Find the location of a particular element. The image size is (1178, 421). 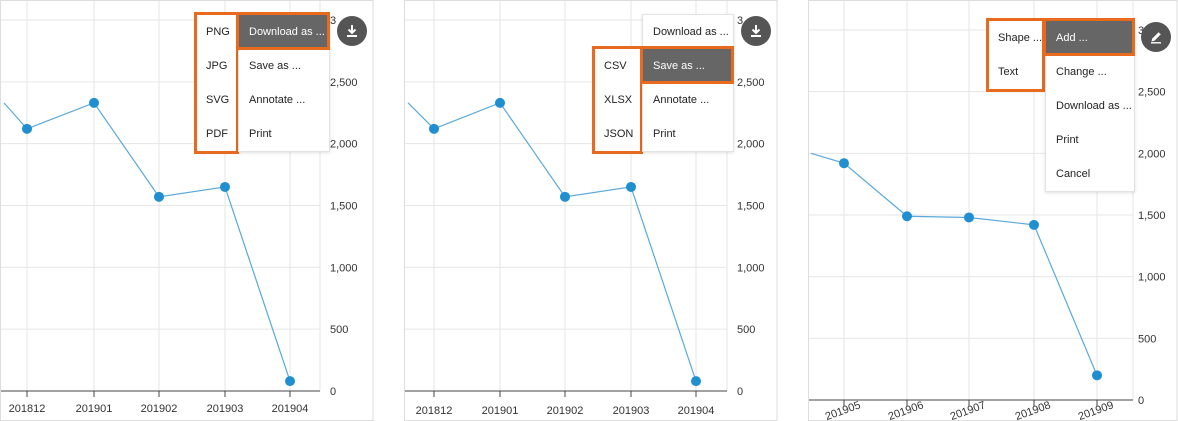

annotate-button is located at coordinates (1156, 37).